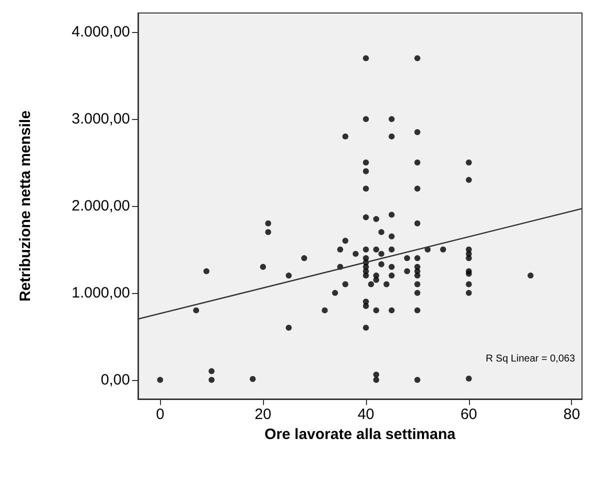 Image resolution: width=595 pixels, height=477 pixels. I want to click on y-axis-title: Retribuzione netta mensile, so click(25, 206).